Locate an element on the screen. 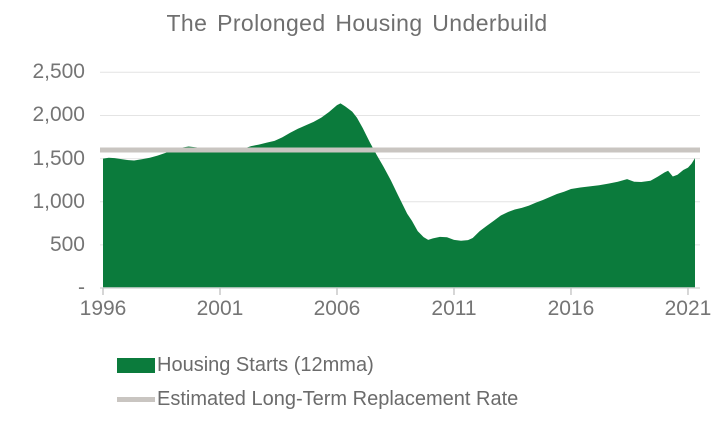  legend-item-housing-starts: Housing Starts (12mma) is located at coordinates (317, 365).